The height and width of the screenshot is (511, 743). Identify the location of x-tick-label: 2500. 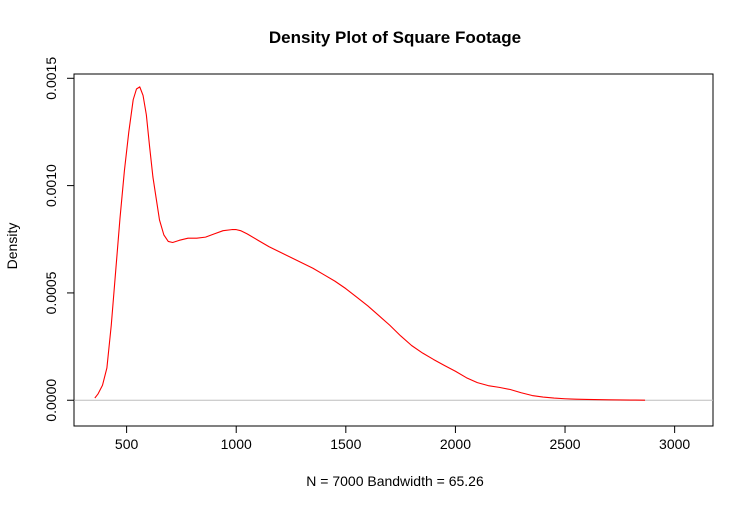
(564, 444).